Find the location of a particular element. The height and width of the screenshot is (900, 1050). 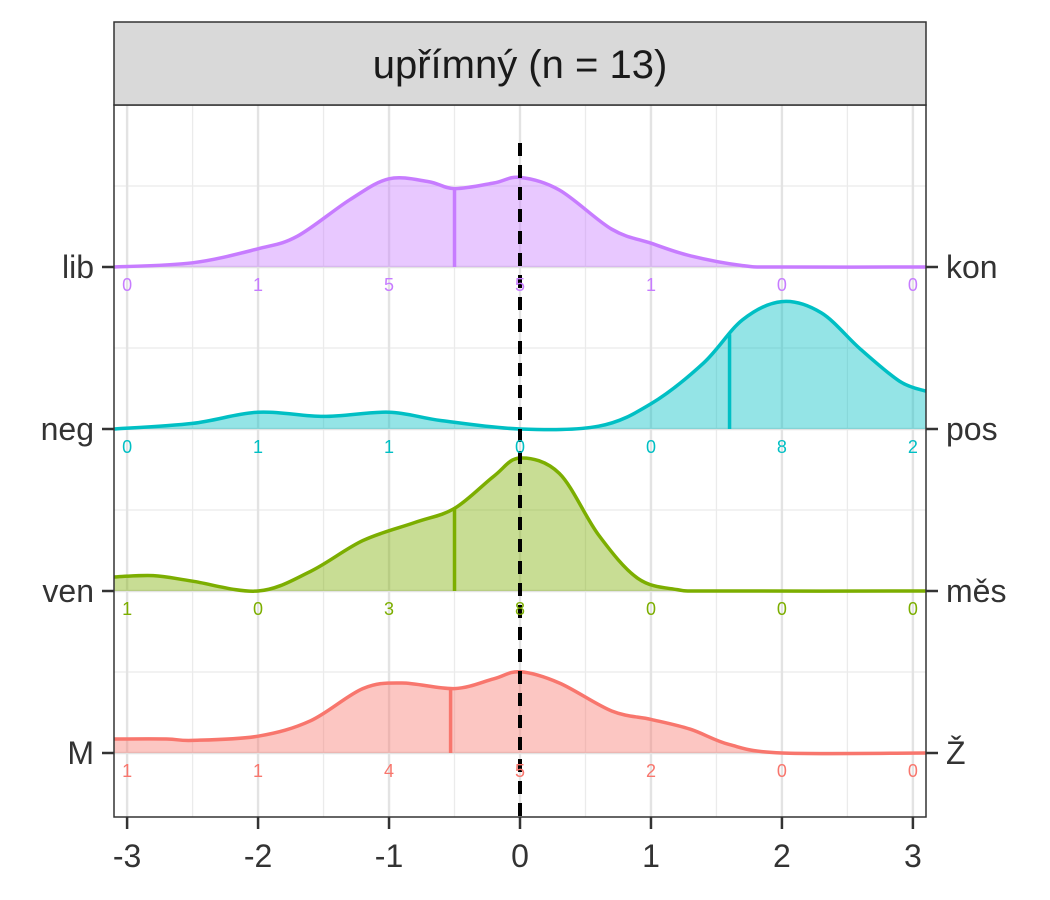

x-tick-label: 2 is located at coordinates (782, 856).